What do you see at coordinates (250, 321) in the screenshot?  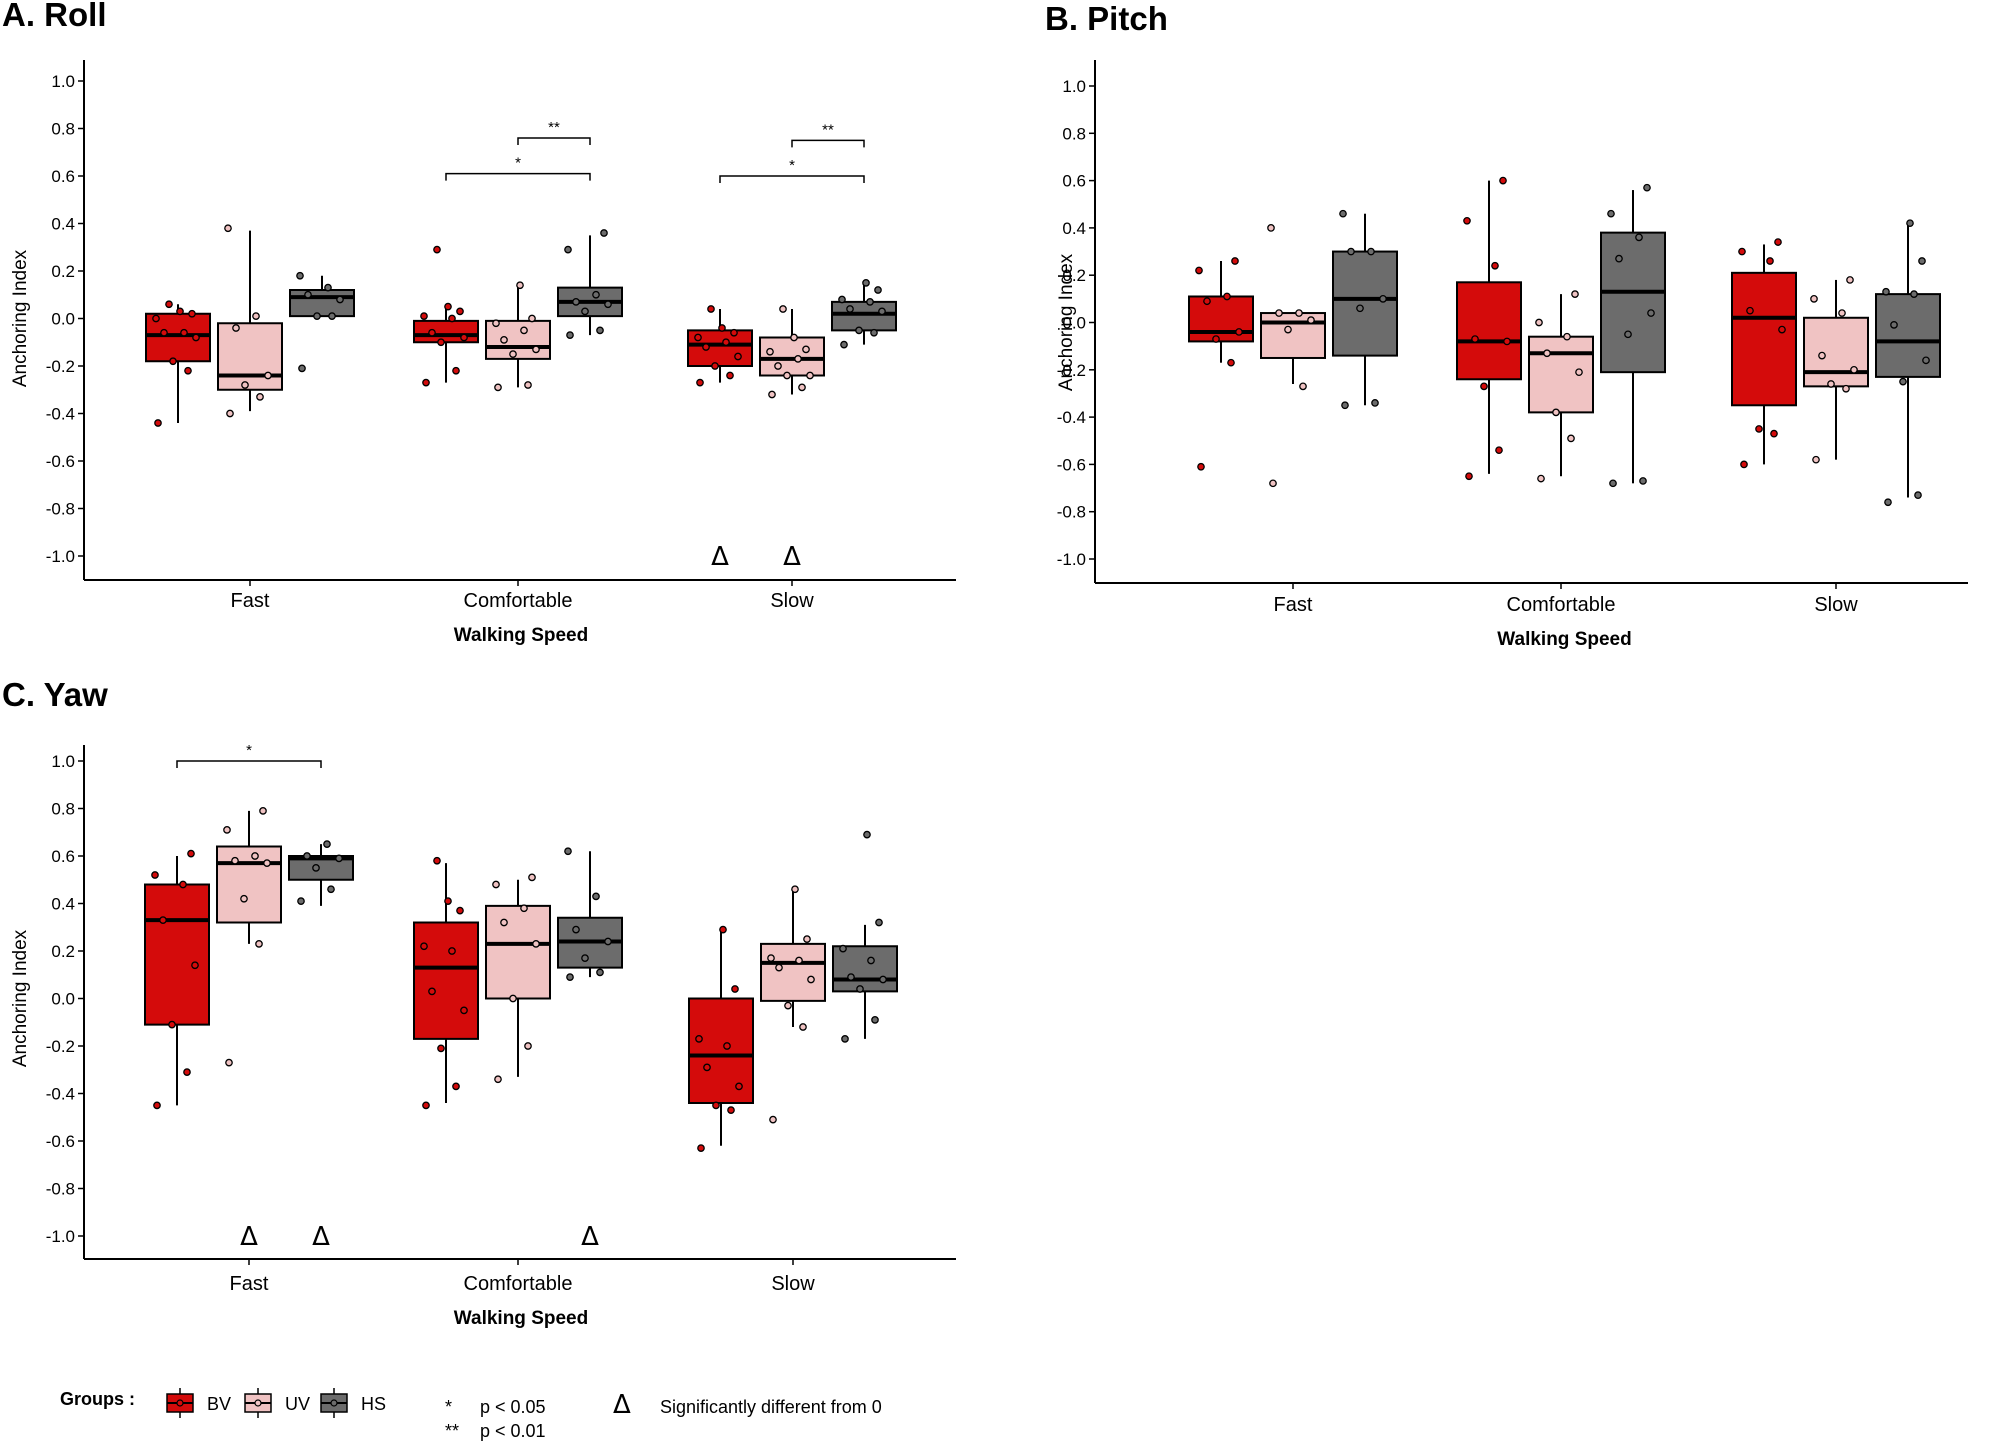 I see `box-uv-fast` at bounding box center [250, 321].